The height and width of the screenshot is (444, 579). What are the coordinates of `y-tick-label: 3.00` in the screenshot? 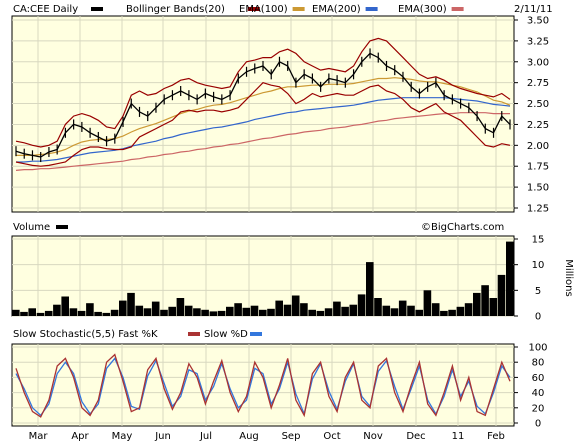 It's located at (538, 62).